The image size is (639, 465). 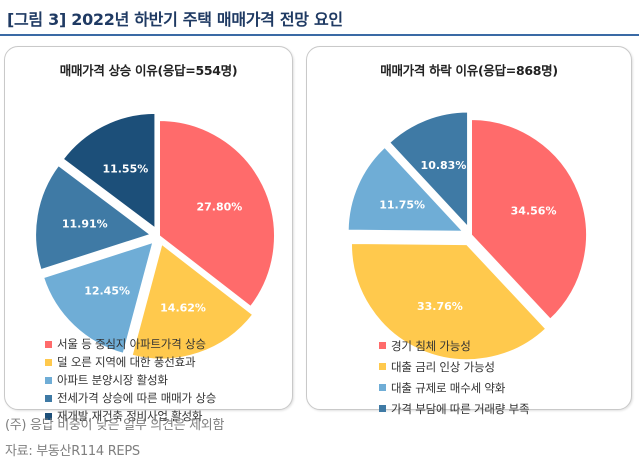 I want to click on fall-legend-item-1: 경기 침체 가능성, so click(x=454, y=345).